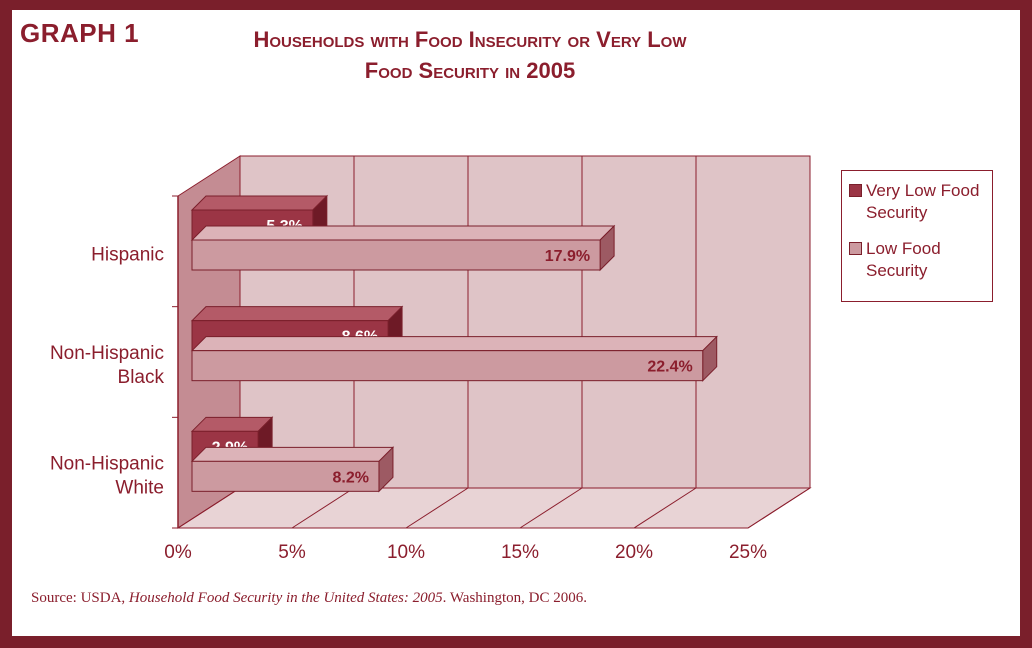 This screenshot has height=648, width=1032. I want to click on legend-label-low: Low Food Security, so click(928, 260).